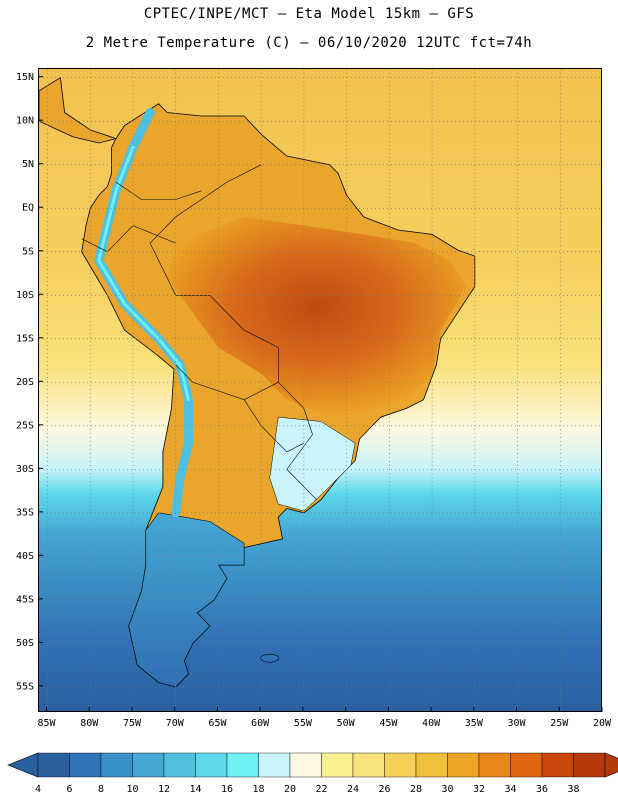 Image resolution: width=618 pixels, height=800 pixels. I want to click on lat-tick-label: 10S, so click(25, 295).